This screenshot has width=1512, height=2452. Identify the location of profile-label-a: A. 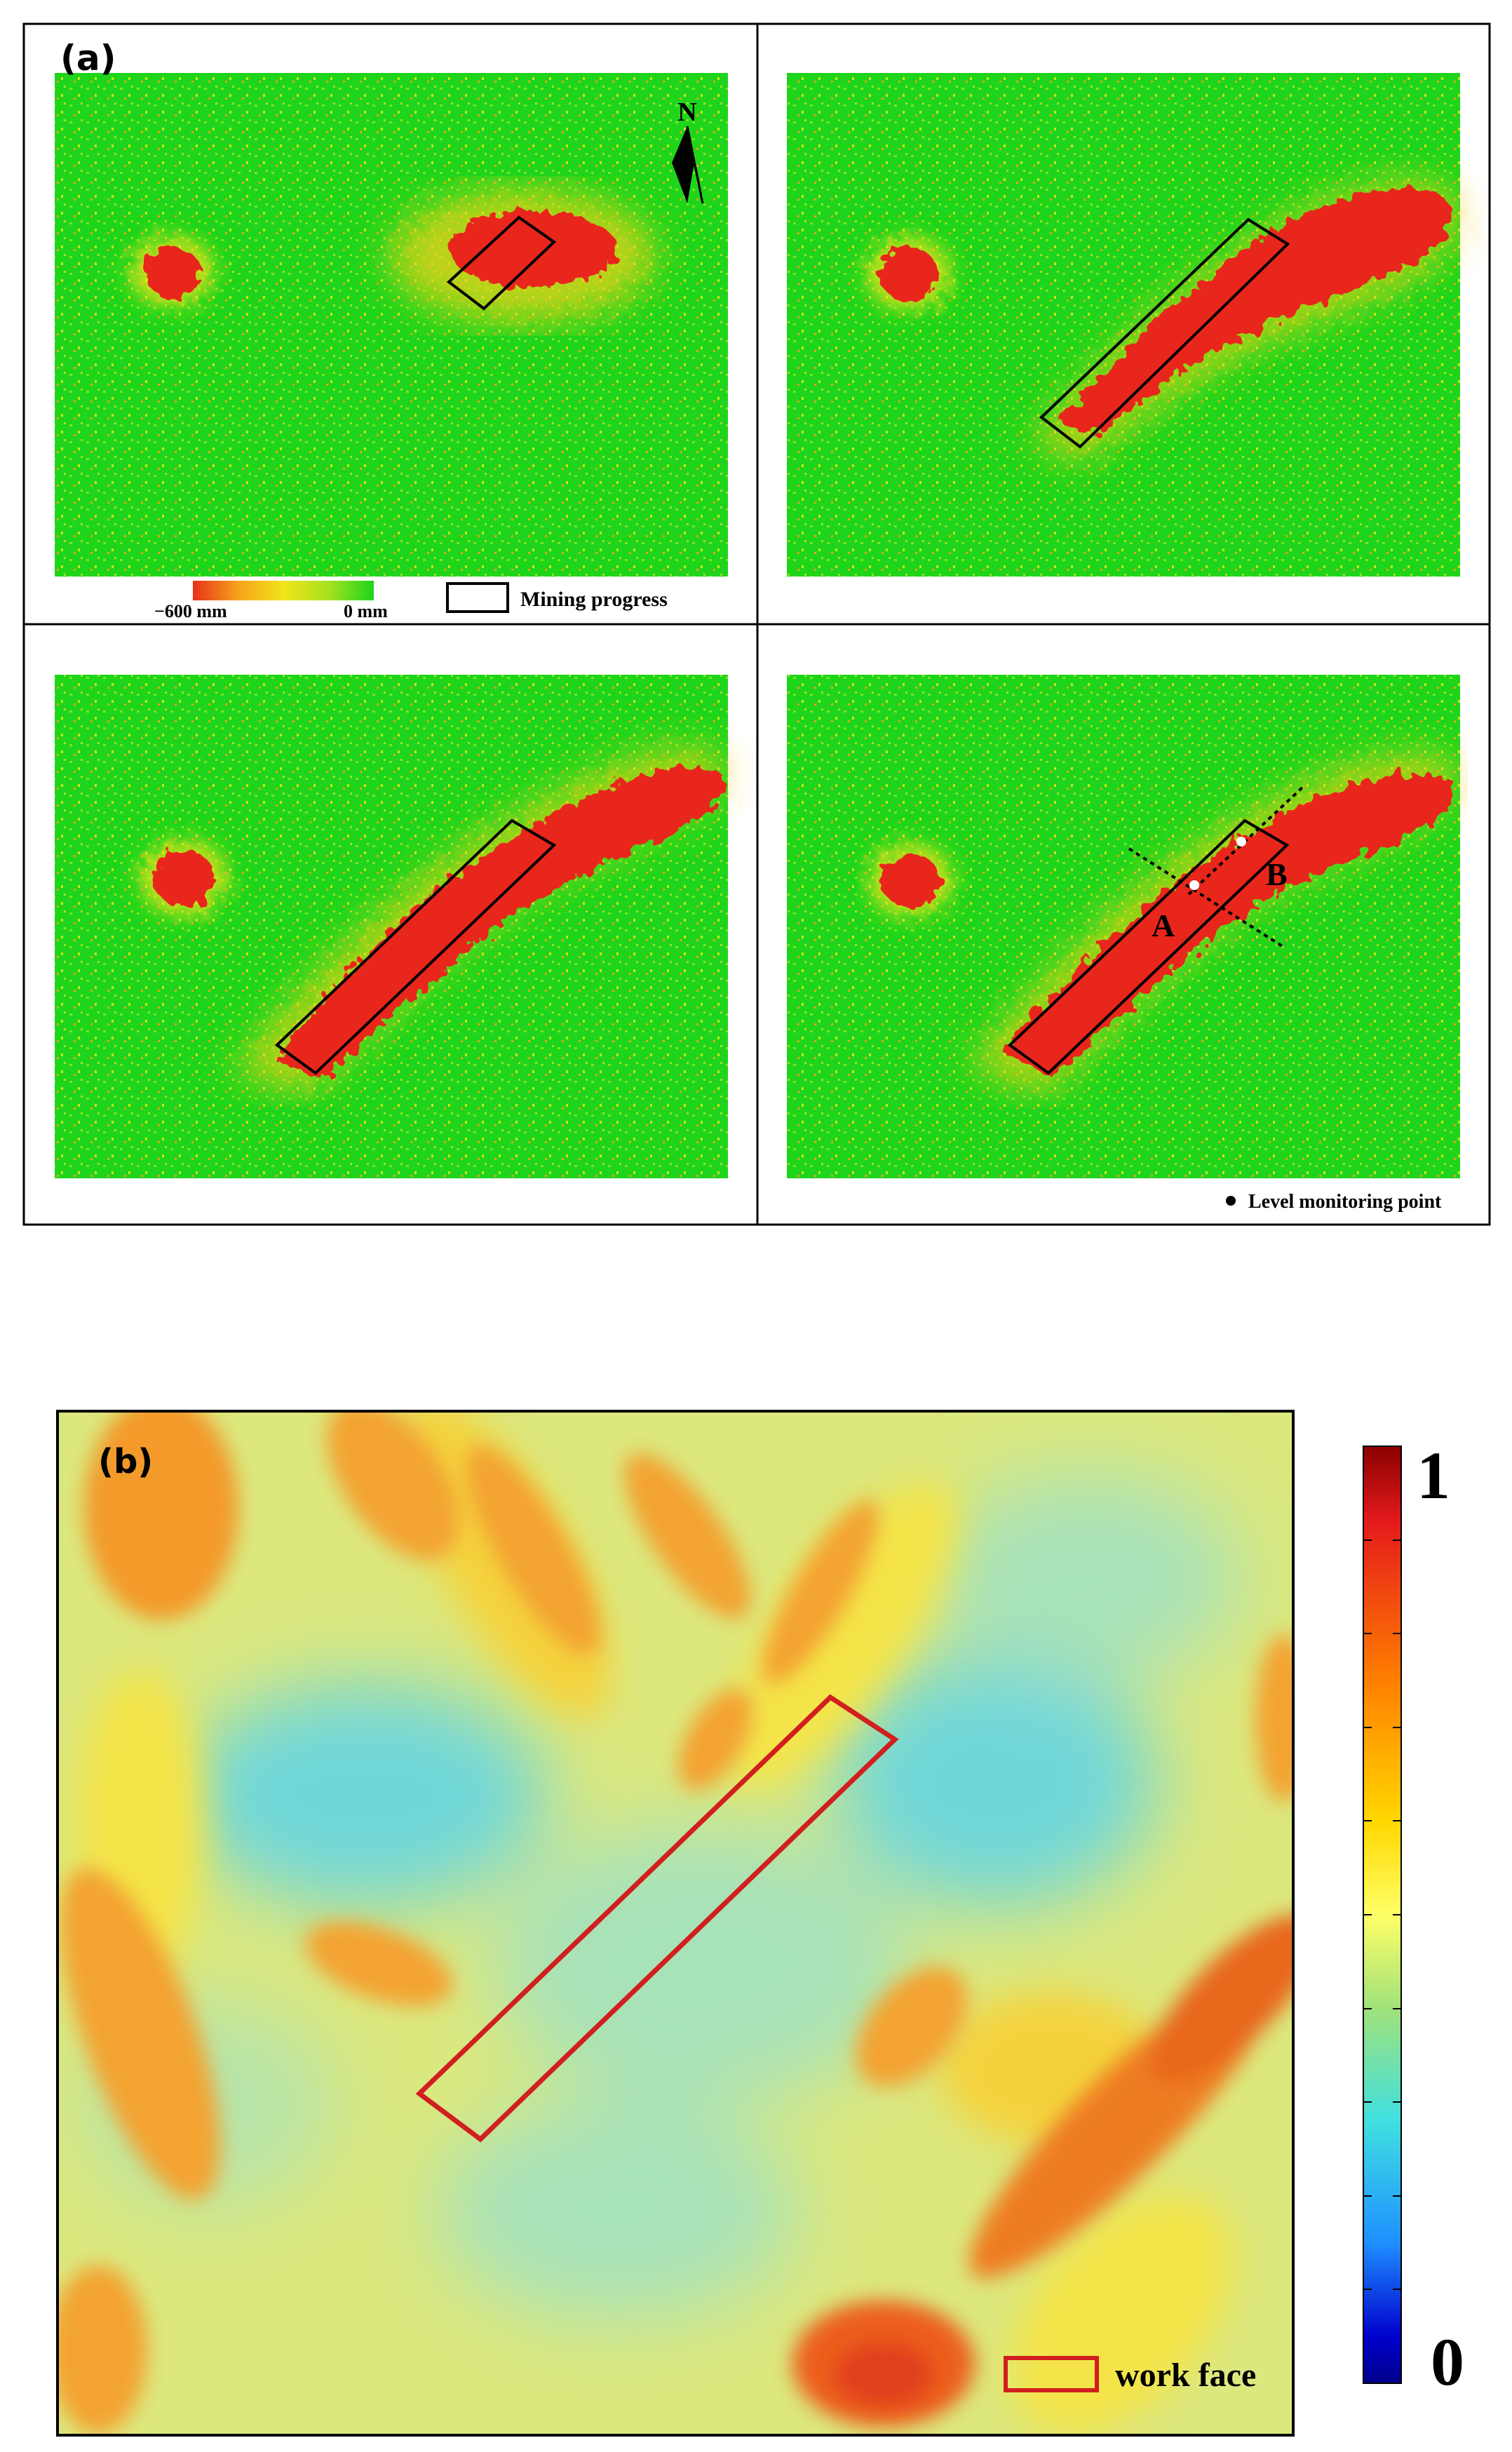
(1163, 925).